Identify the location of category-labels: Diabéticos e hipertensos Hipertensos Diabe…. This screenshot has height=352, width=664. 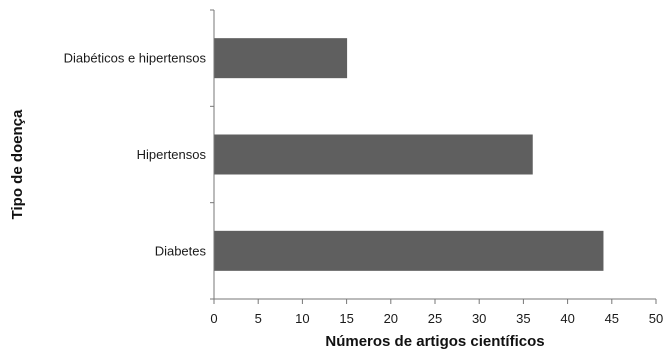
(135, 155).